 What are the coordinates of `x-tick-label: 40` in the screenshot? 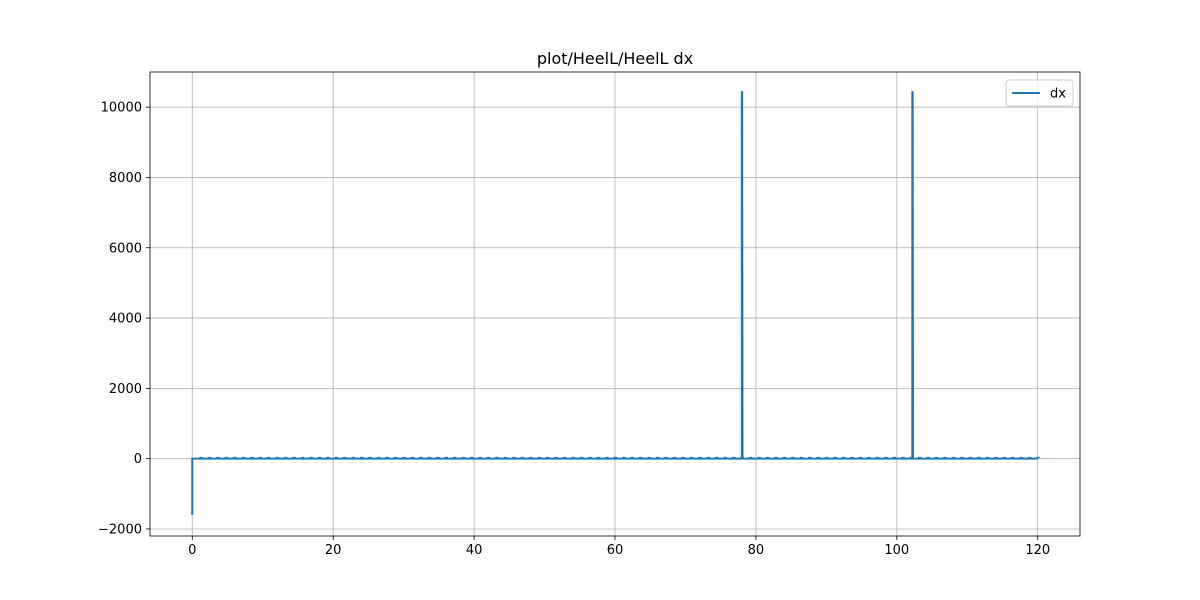 It's located at (474, 550).